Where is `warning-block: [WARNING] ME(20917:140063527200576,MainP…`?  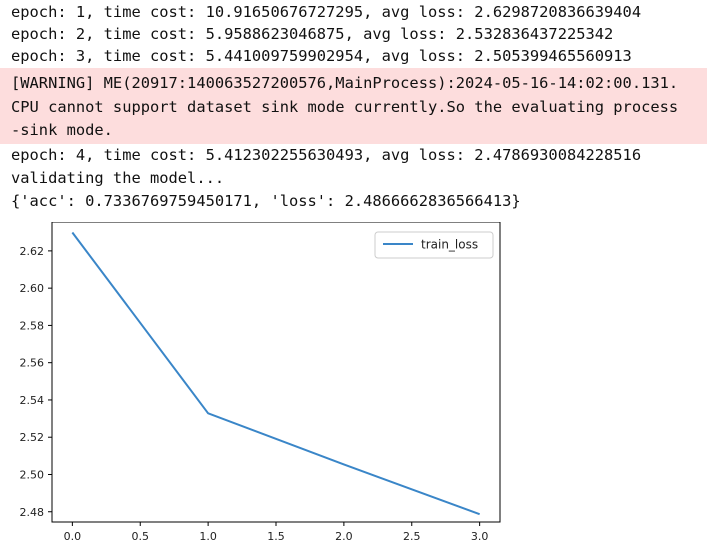 warning-block: [WARNING] ME(20917:140063527200576,MainP… is located at coordinates (353, 106).